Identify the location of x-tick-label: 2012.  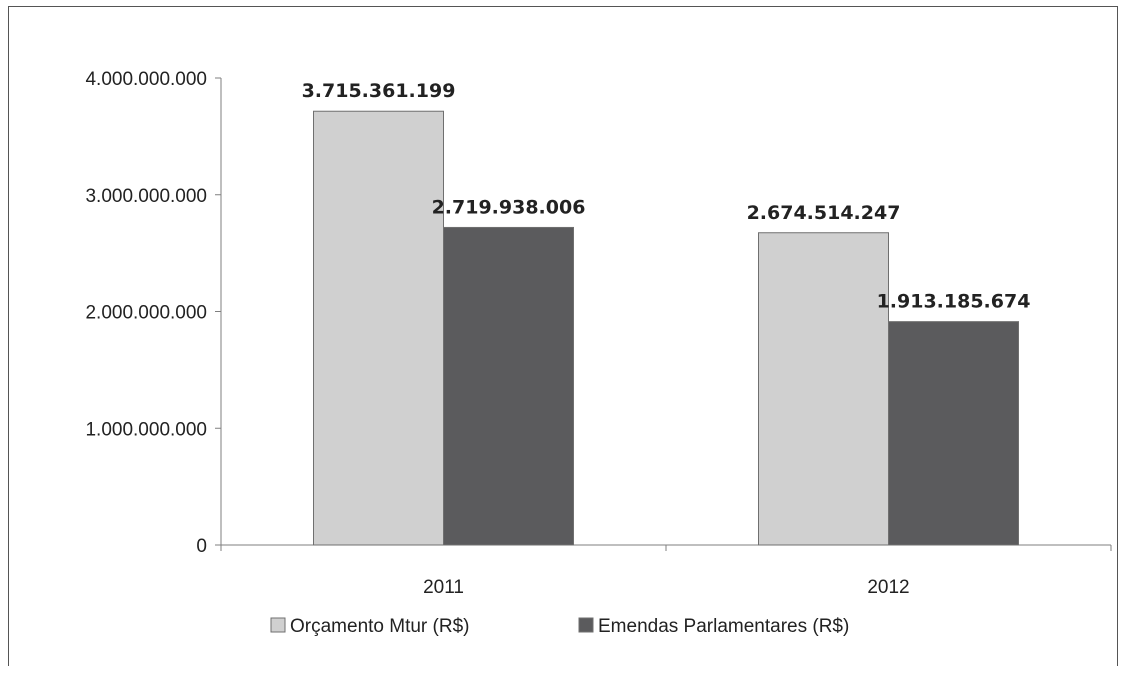
(888, 587).